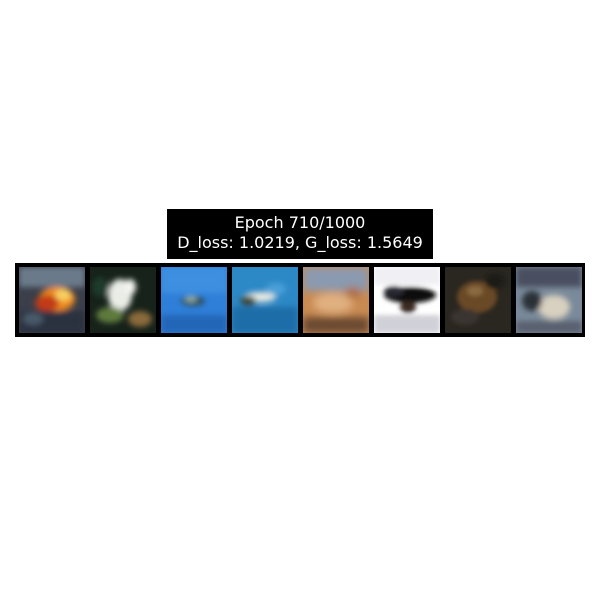  I want to click on sample-image-grid, so click(300, 300).